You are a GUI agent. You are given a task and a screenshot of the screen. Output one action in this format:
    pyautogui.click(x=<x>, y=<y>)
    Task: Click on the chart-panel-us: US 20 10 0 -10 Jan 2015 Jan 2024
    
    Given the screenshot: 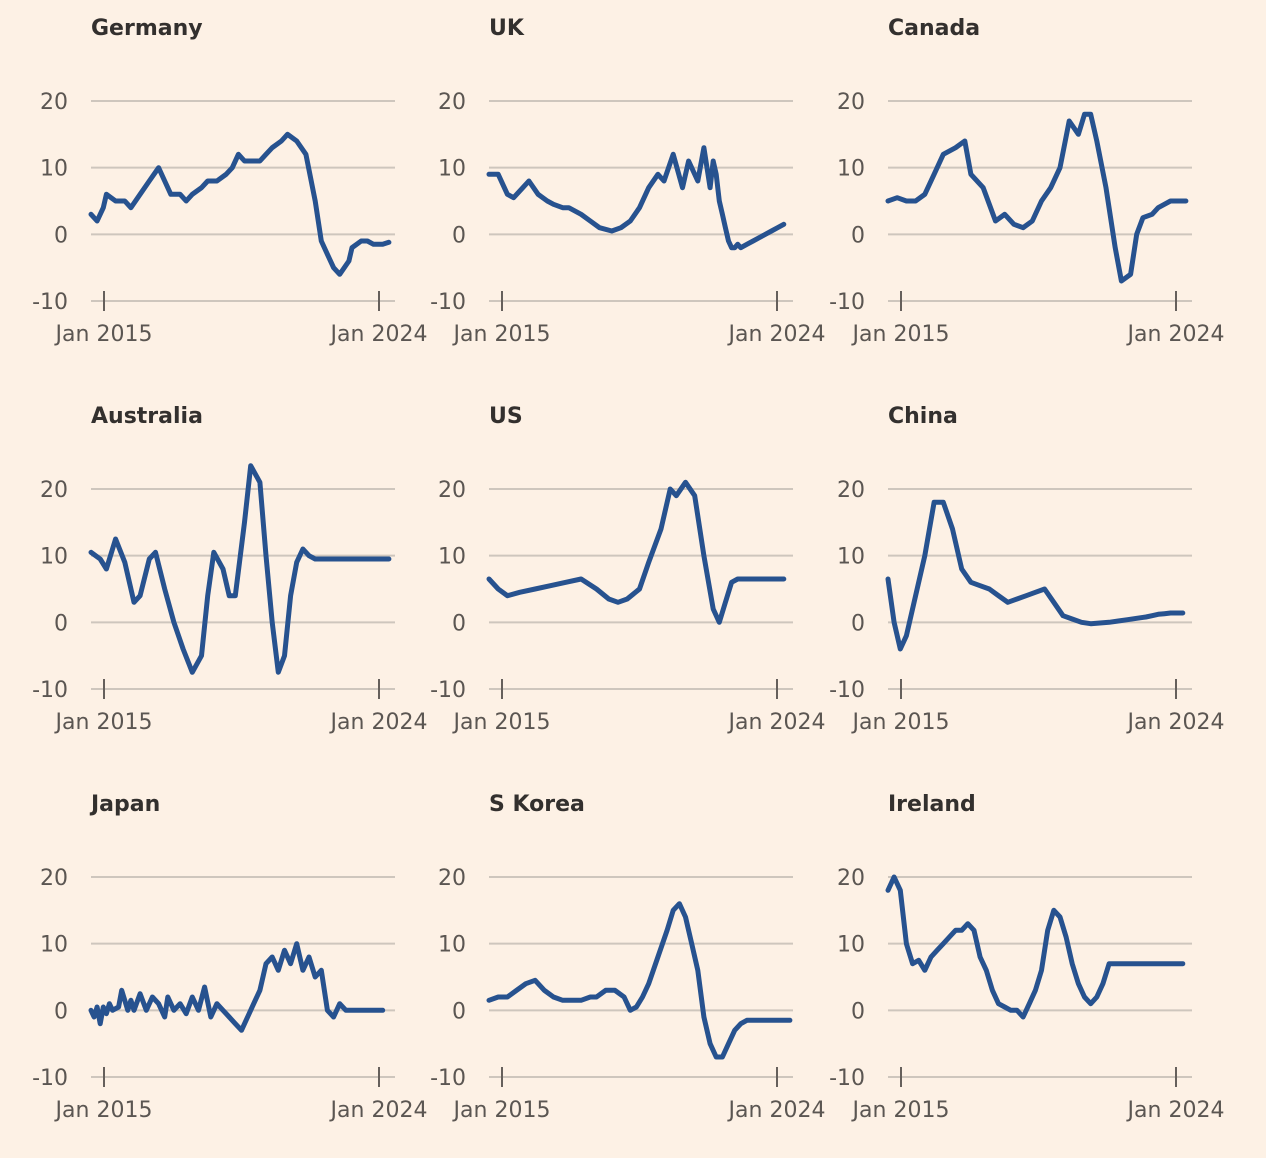 What is the action you would take?
    pyautogui.click(x=611, y=578)
    